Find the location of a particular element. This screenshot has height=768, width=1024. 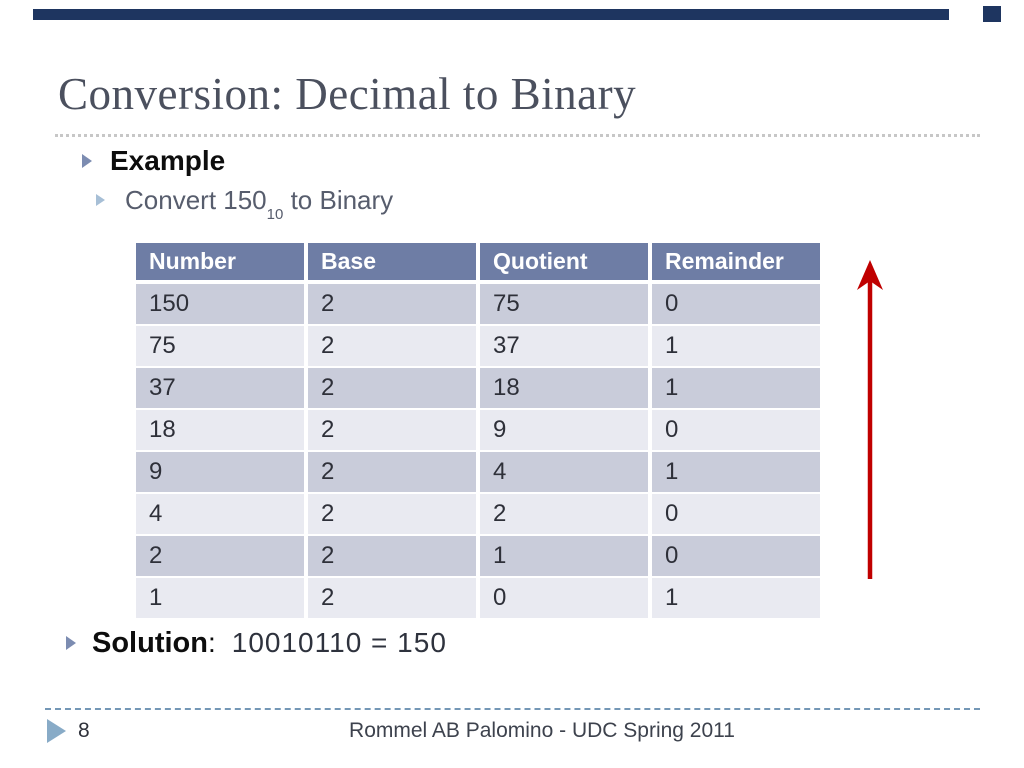

solution-value: 10010110 = 150 is located at coordinates (339, 642).